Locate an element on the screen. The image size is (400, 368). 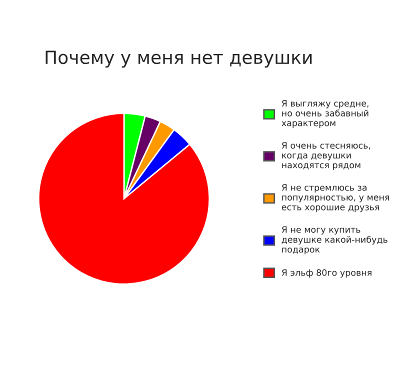
legend-label: Я выгляжу средне, но очень забавный характером is located at coordinates (325, 114).